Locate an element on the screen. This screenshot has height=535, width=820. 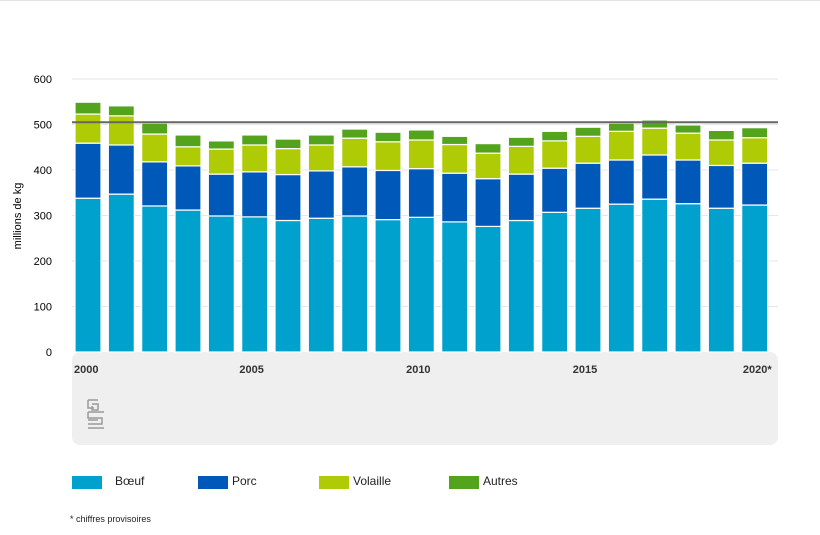
legend-item: Bœuf is located at coordinates (108, 481).